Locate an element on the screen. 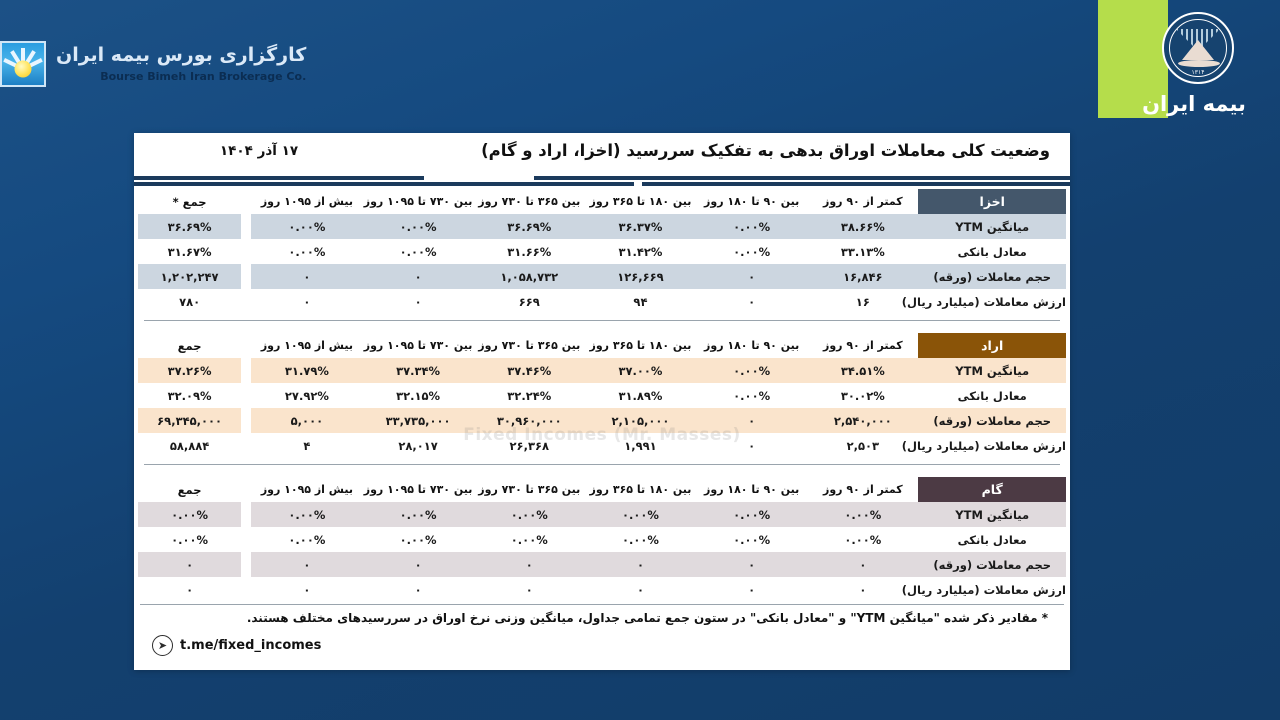 The height and width of the screenshot is (720, 1280). cell-sum: ۰.۰۰% is located at coordinates (190, 514).